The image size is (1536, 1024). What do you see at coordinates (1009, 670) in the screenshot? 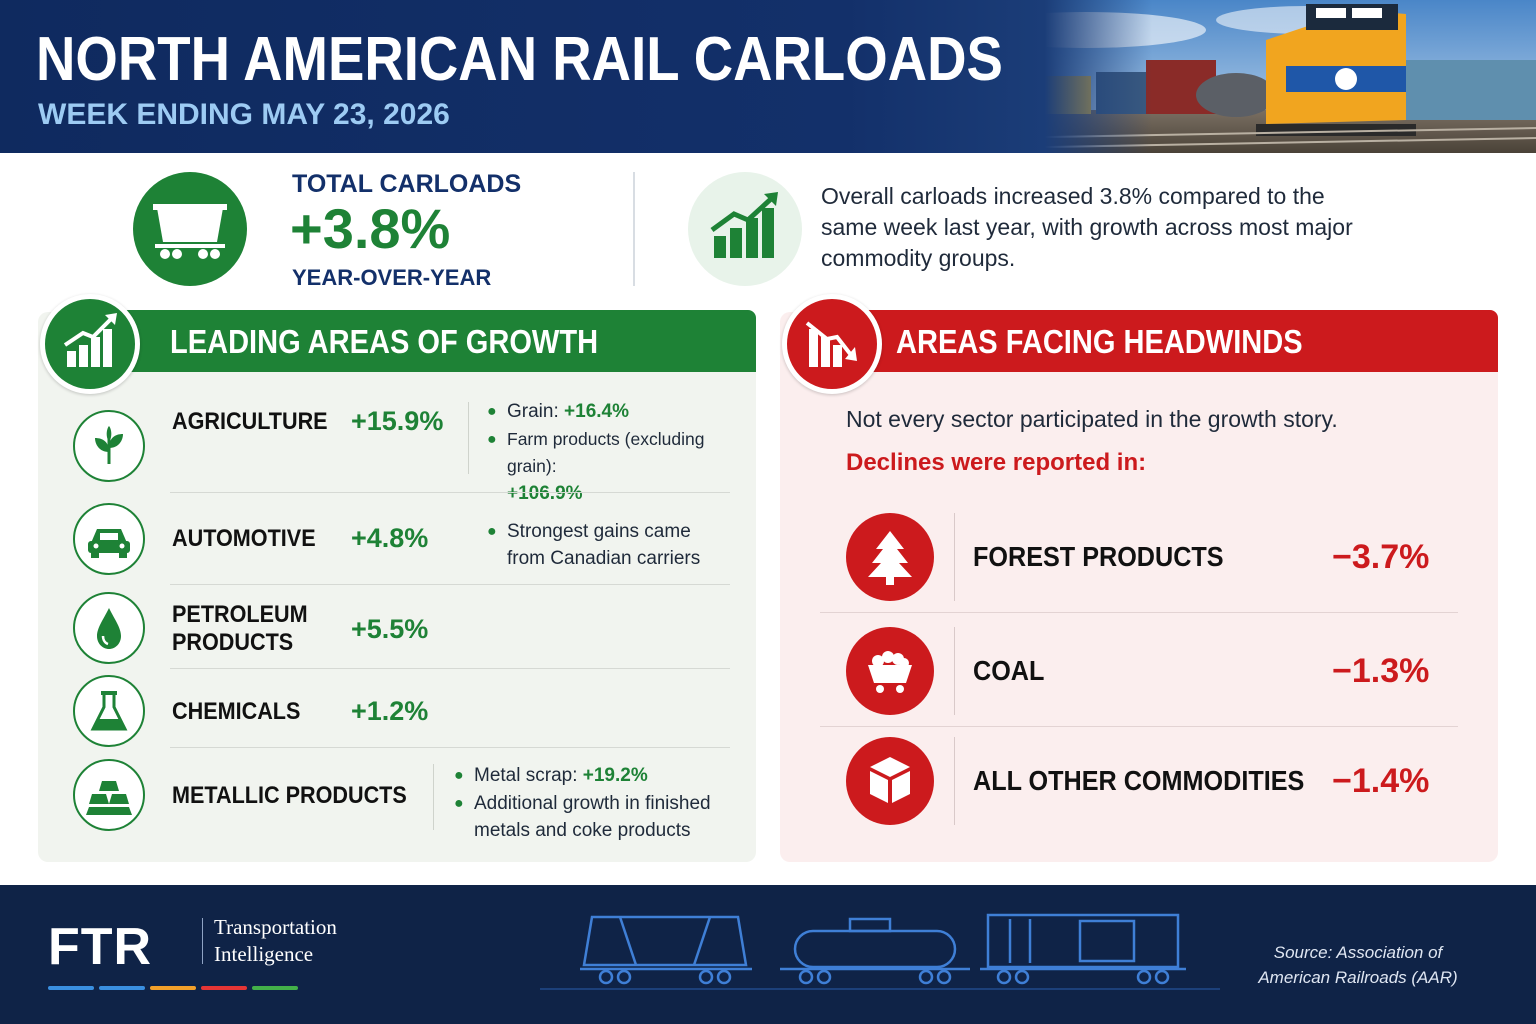
I see `decline-name: COAL` at bounding box center [1009, 670].